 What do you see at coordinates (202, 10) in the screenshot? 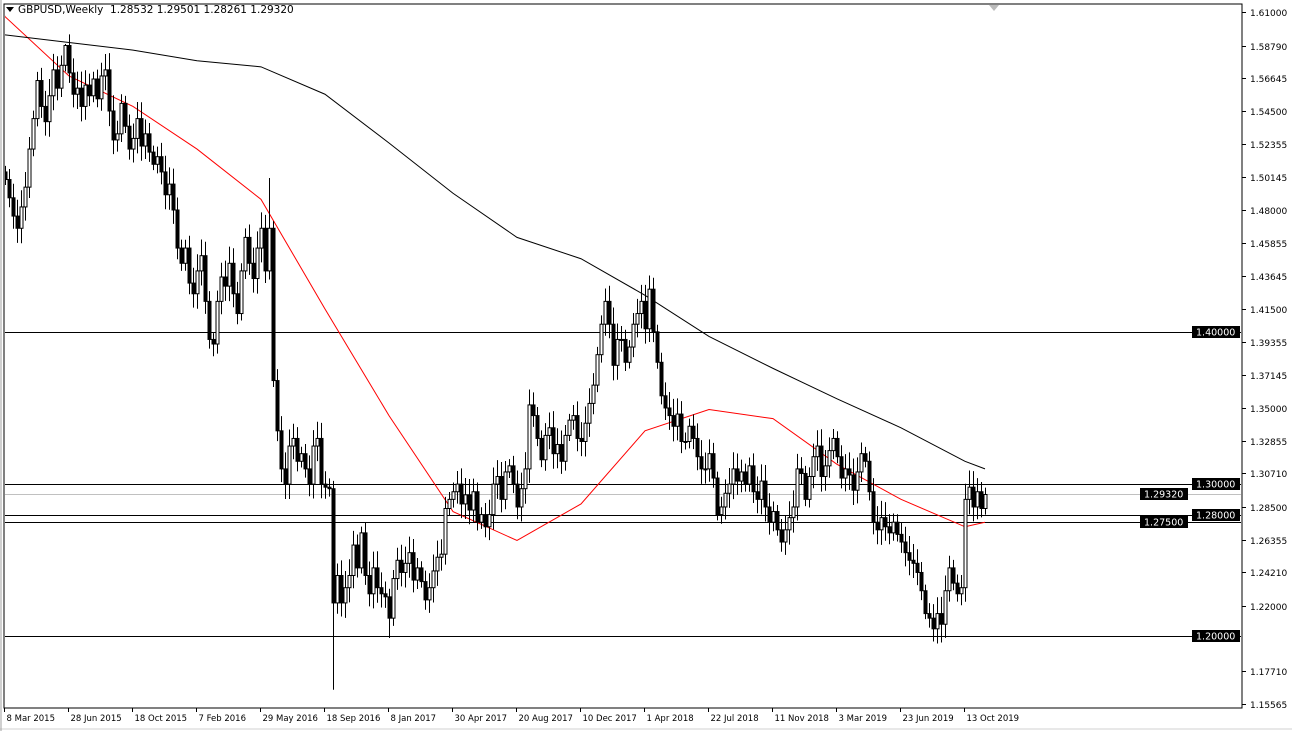
I see `ohlc-values: 1.28532 1.29501 1.28261 1.29320` at bounding box center [202, 10].